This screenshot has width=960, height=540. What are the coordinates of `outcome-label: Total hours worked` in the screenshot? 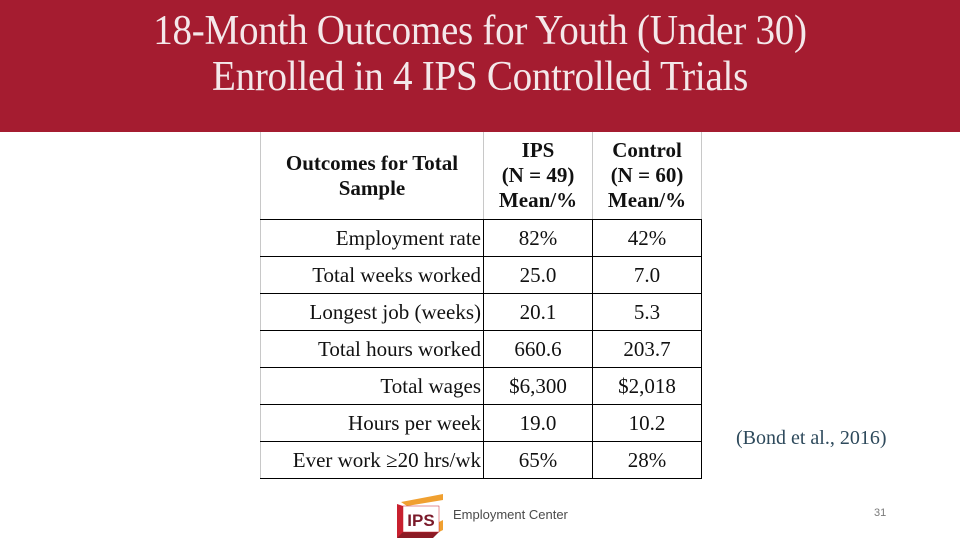 It's located at (372, 349).